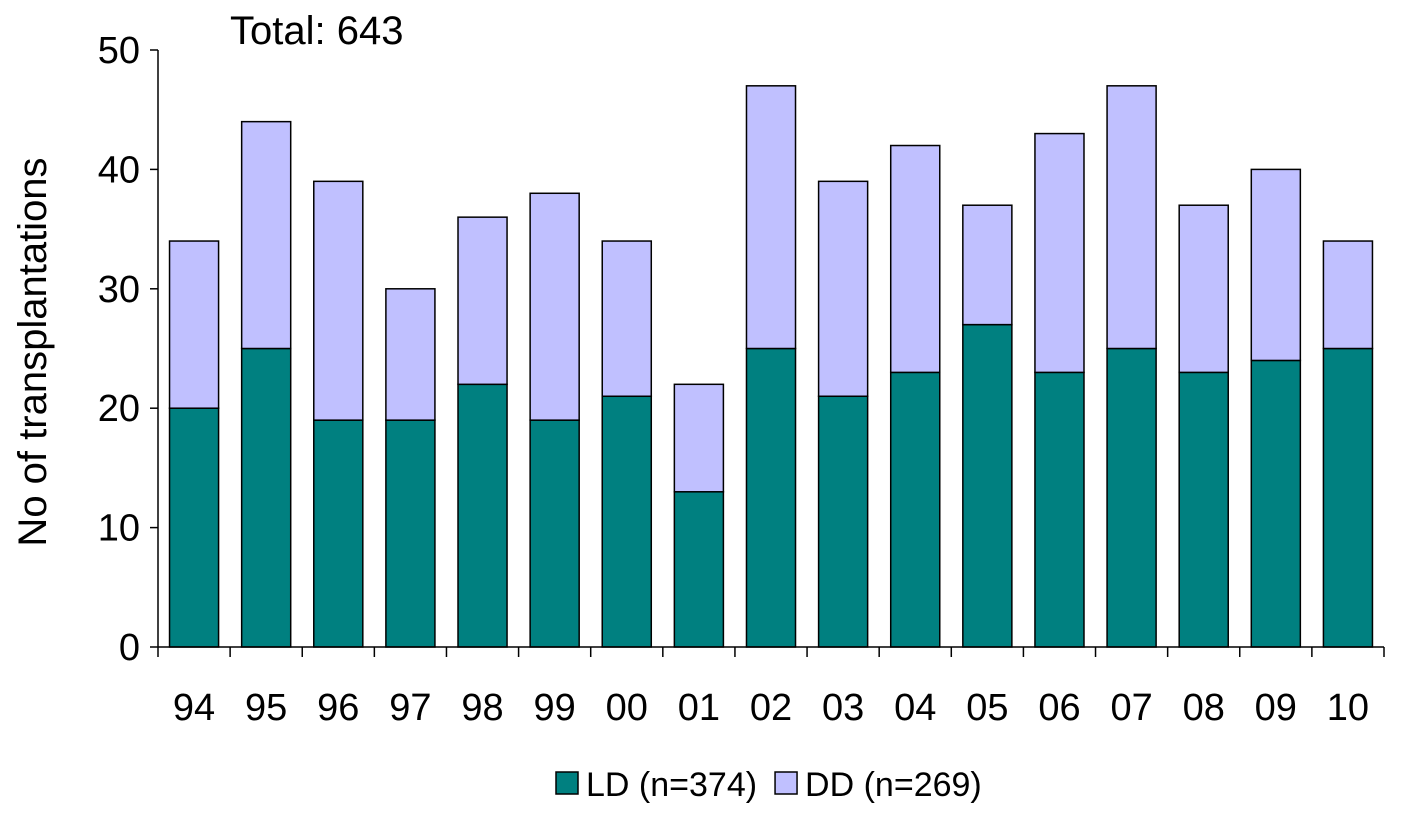 This screenshot has width=1415, height=816. What do you see at coordinates (33, 351) in the screenshot?
I see `y-axis-title: No of transplantations` at bounding box center [33, 351].